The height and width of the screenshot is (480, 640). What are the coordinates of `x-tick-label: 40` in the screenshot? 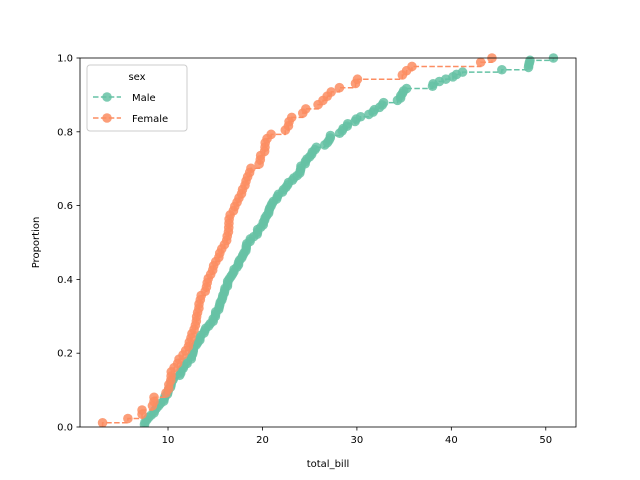 It's located at (451, 440).